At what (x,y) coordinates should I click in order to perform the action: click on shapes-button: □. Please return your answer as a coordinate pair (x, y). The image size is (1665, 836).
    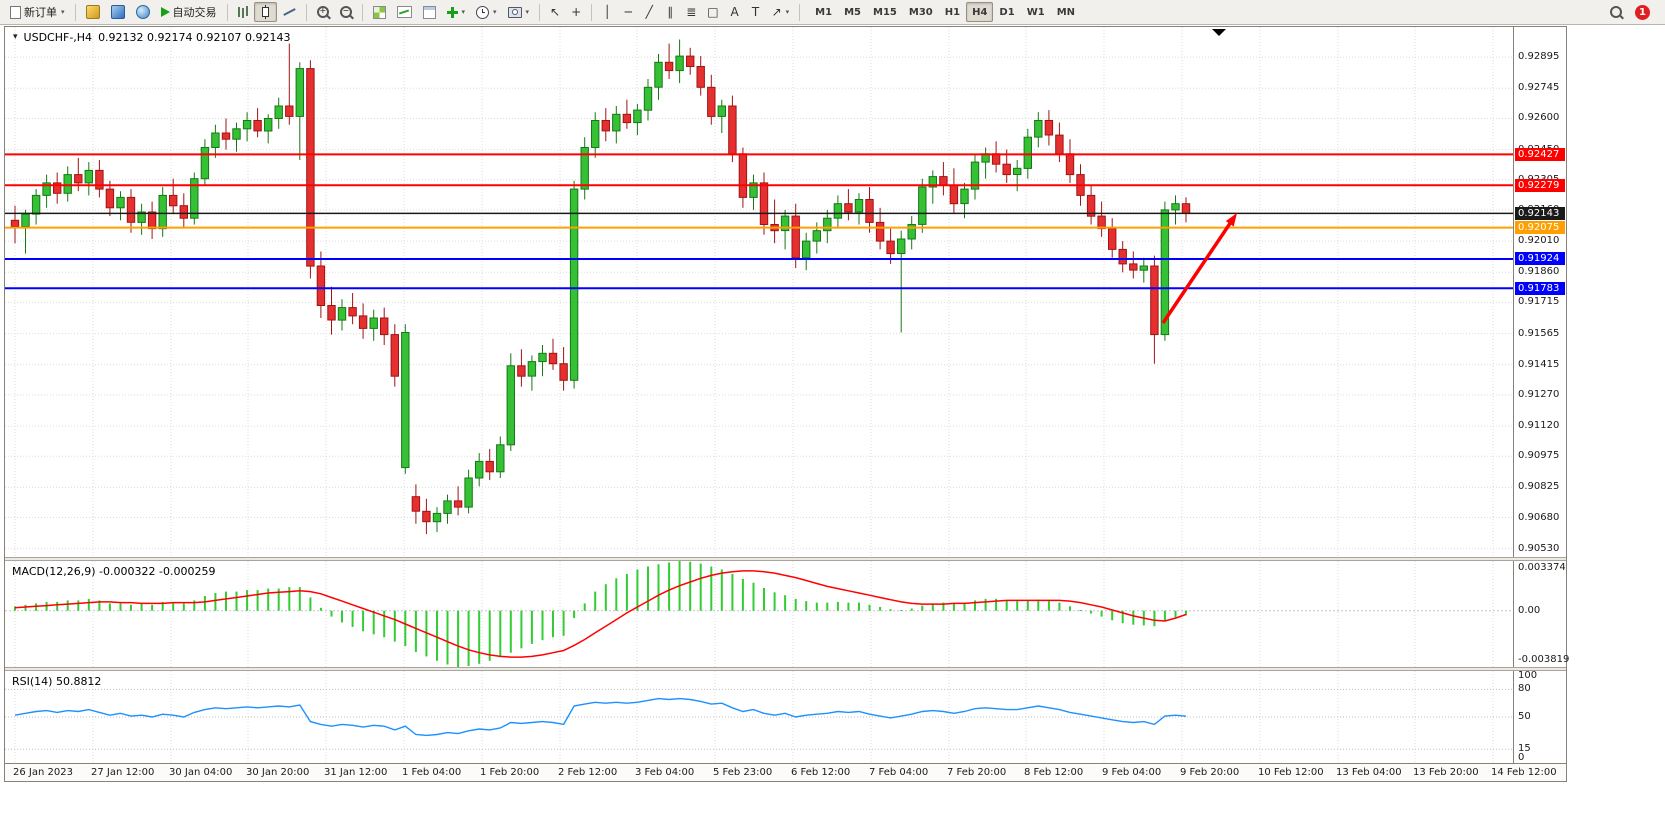
    Looking at the image, I should click on (712, 12).